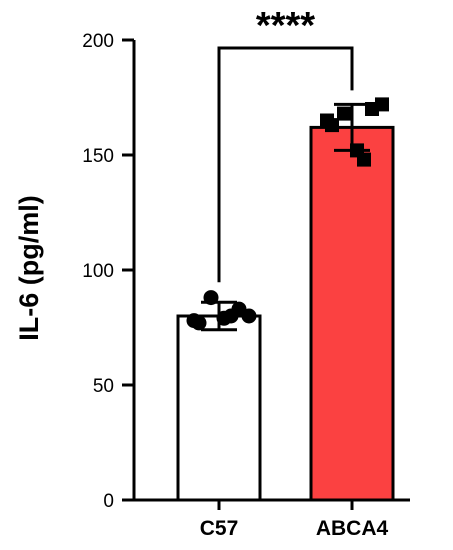 The image size is (453, 550). I want to click on x-tick-label: C57, so click(219, 528).